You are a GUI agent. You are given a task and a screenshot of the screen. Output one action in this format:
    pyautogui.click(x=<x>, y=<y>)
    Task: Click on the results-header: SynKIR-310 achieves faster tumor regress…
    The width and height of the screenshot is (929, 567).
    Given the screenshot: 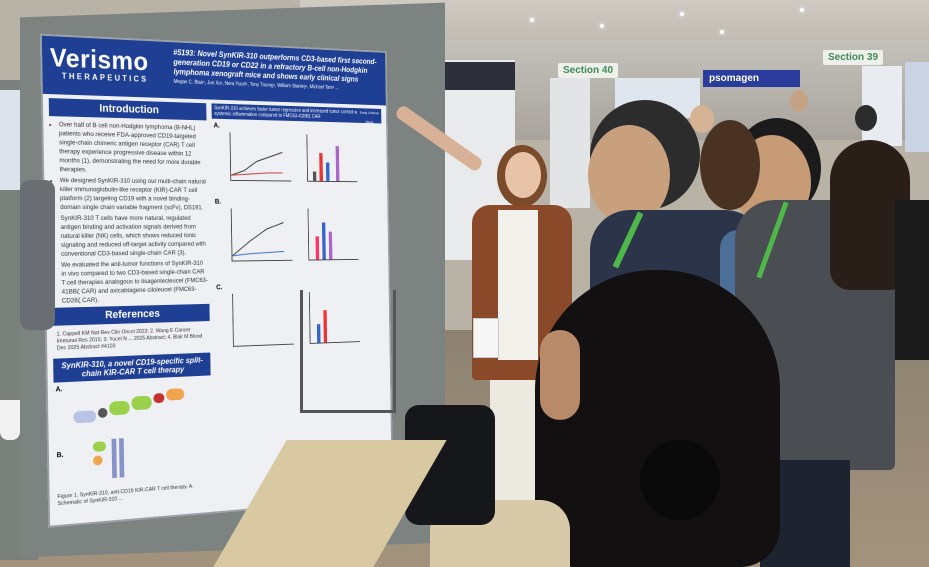 What is the action you would take?
    pyautogui.click(x=296, y=113)
    